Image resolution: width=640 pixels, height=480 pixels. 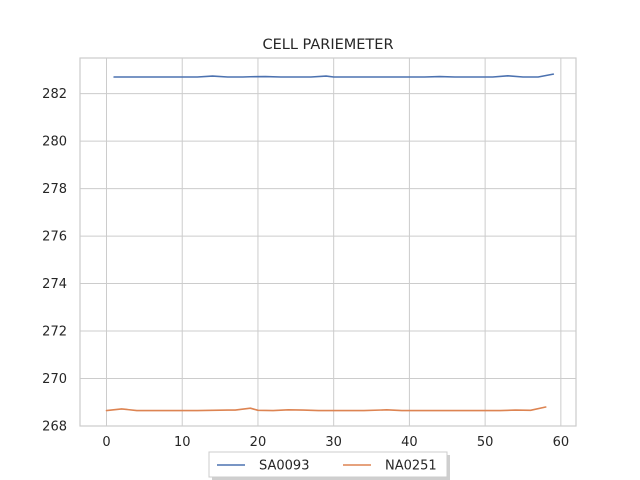 I want to click on x-tick-label: 10, so click(x=182, y=442).